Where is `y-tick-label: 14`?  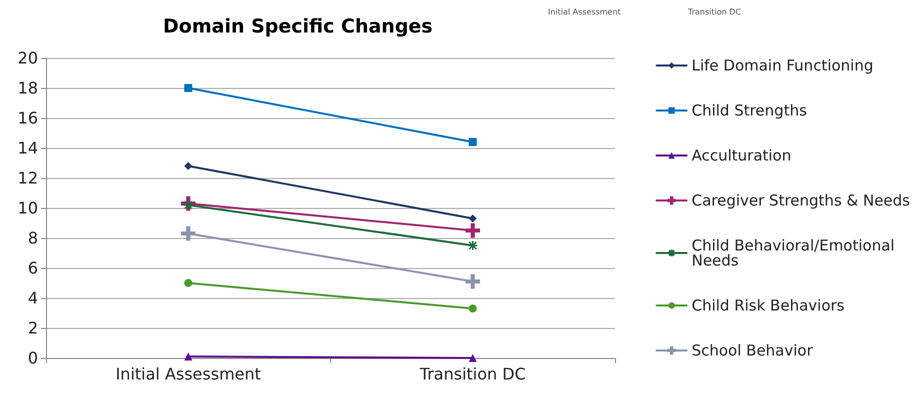
y-tick-label: 14 is located at coordinates (28, 148).